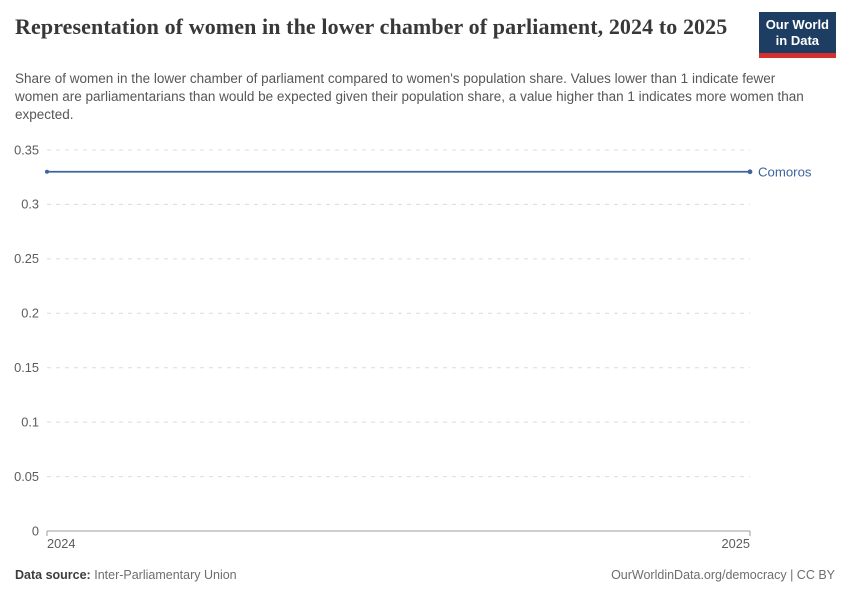 Image resolution: width=850 pixels, height=600 pixels. I want to click on x-tick-label: 2025, so click(736, 543).